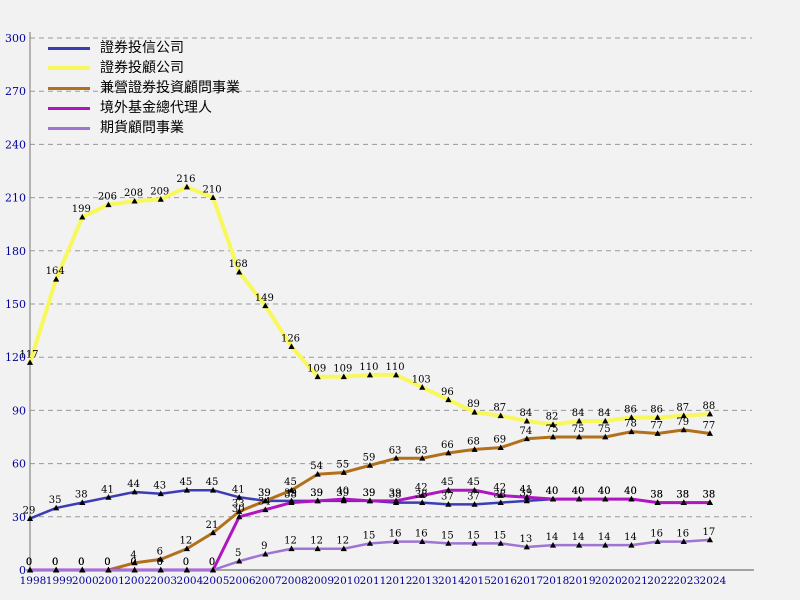  Describe the element at coordinates (294, 581) in the screenshot. I see `x-tick-label: 2008` at that location.